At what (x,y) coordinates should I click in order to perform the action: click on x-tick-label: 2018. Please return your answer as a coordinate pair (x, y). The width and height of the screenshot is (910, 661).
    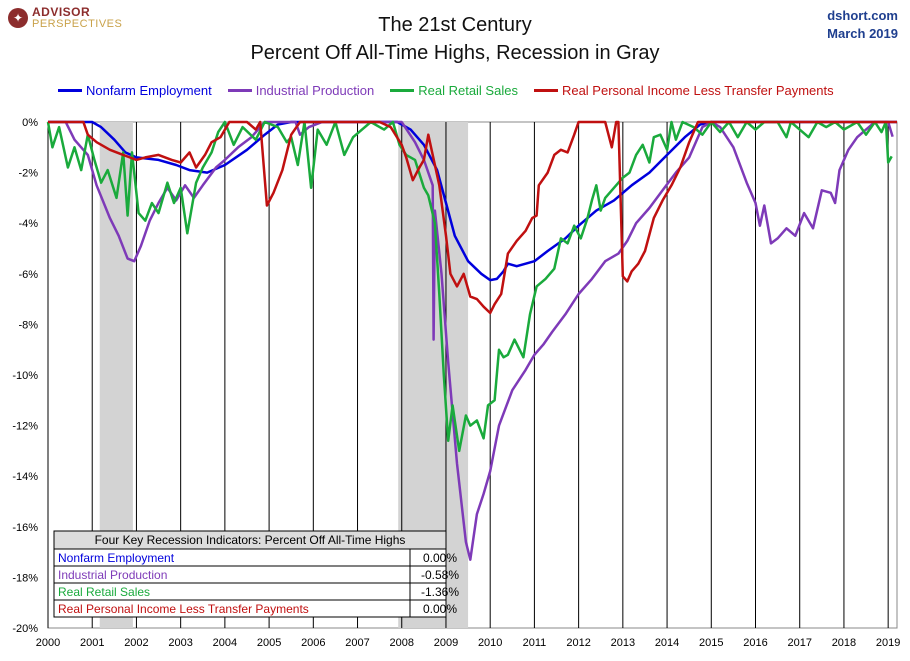
    Looking at the image, I should click on (844, 643).